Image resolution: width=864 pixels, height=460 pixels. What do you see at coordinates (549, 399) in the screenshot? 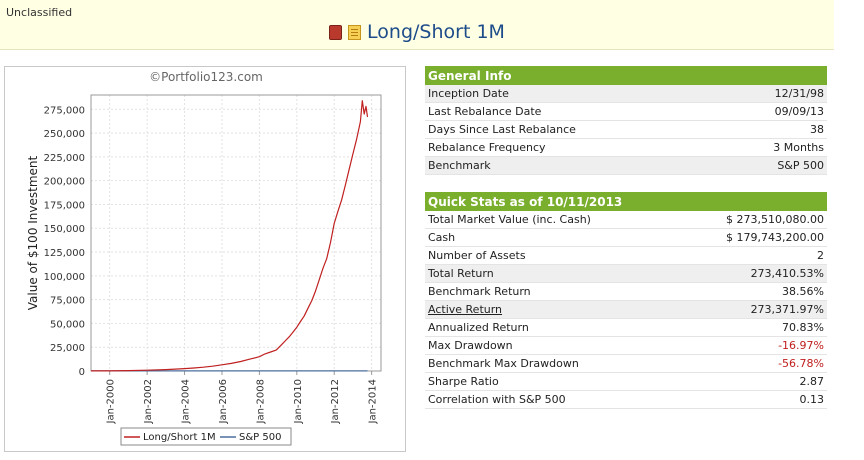
I see `row-label: Correlation with S&P 500` at bounding box center [549, 399].